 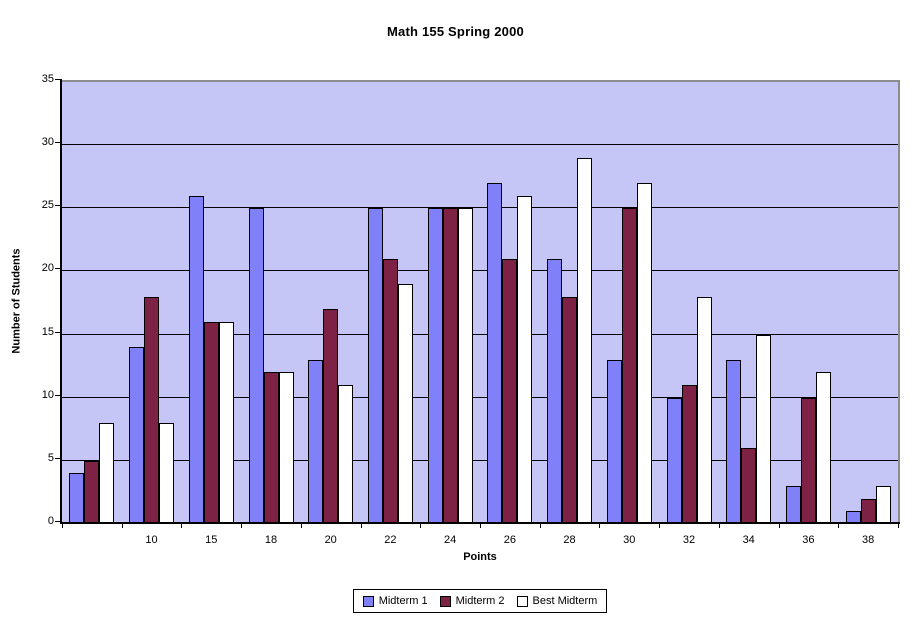 What do you see at coordinates (808, 540) in the screenshot?
I see `x-tick-label: 36` at bounding box center [808, 540].